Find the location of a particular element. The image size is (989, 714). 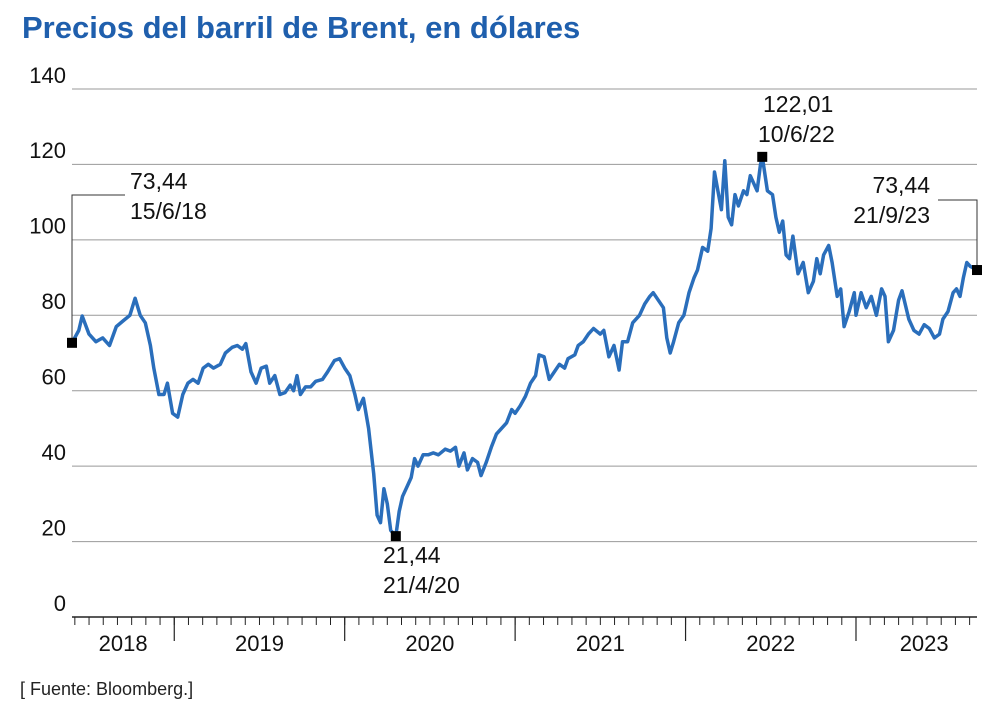

y-tick-label: 0 is located at coordinates (60, 603).